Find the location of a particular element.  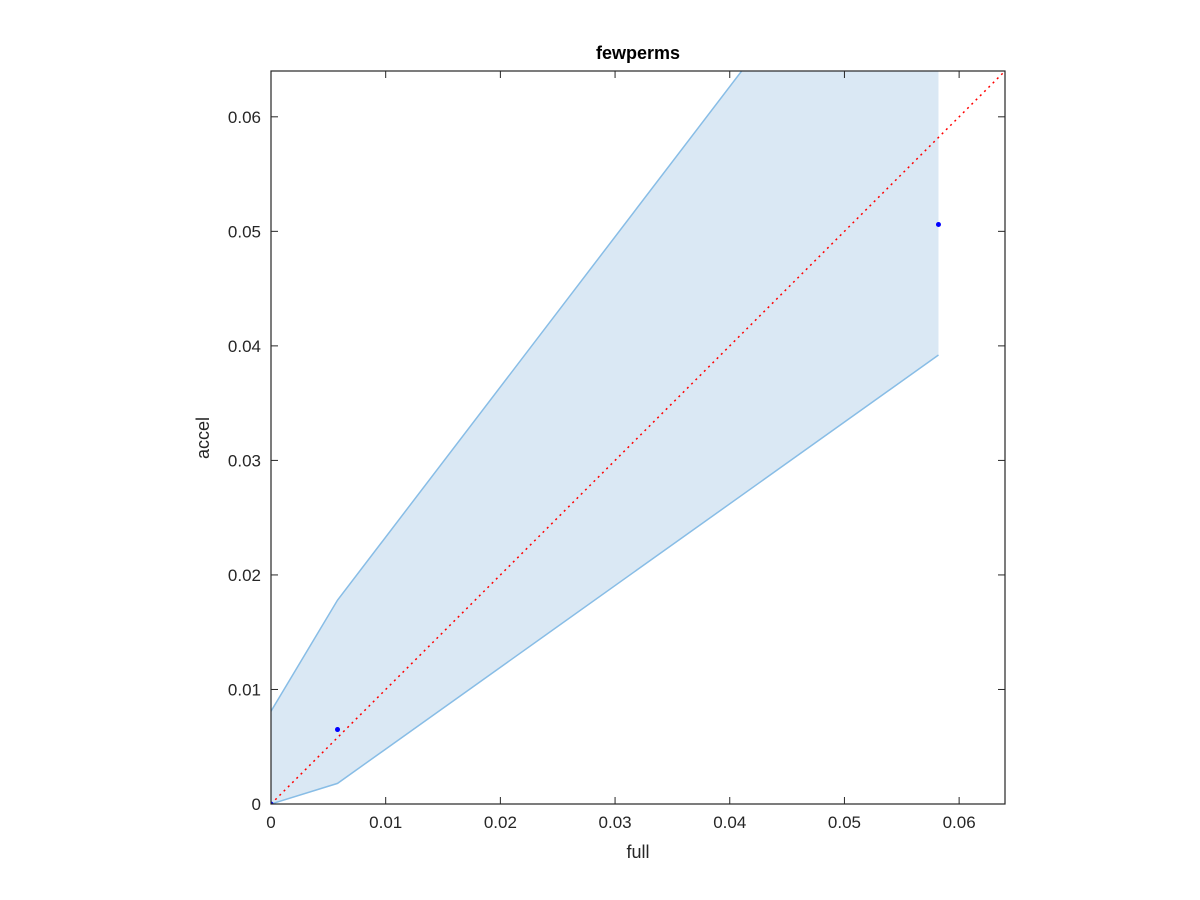

x-tick-label: 0.05 is located at coordinates (844, 822).